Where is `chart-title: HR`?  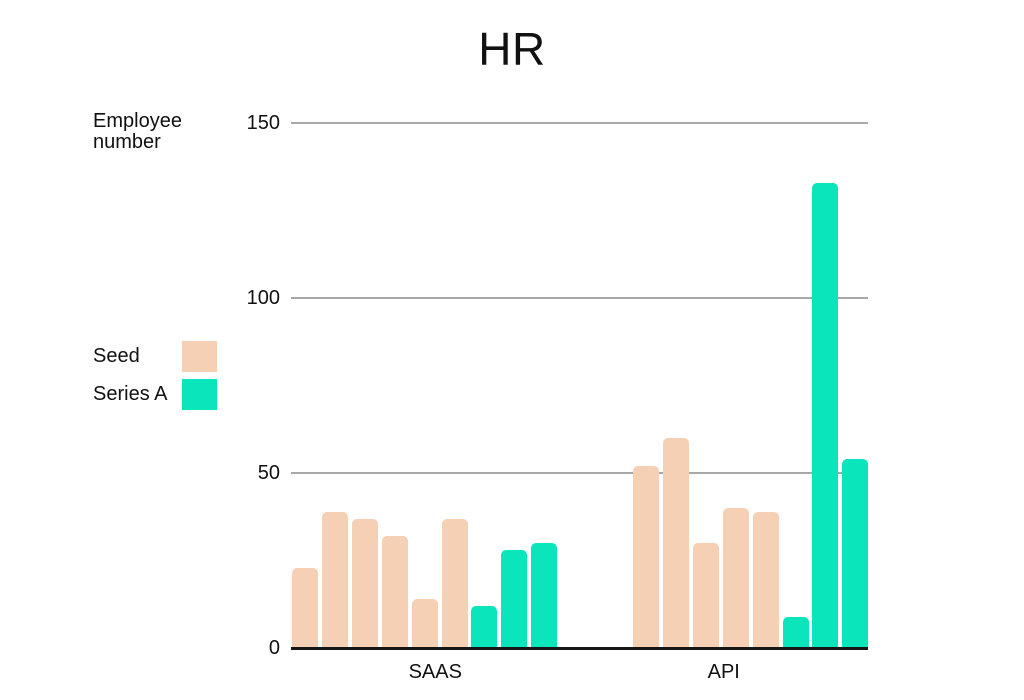 chart-title: HR is located at coordinates (512, 49).